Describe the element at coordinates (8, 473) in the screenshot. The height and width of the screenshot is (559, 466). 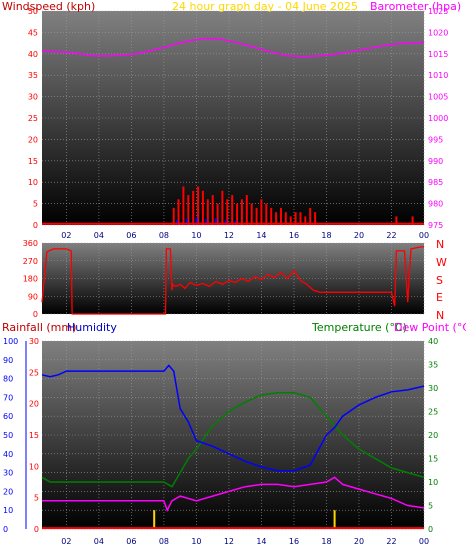
I see `humidity-pct-tick: 30` at that location.